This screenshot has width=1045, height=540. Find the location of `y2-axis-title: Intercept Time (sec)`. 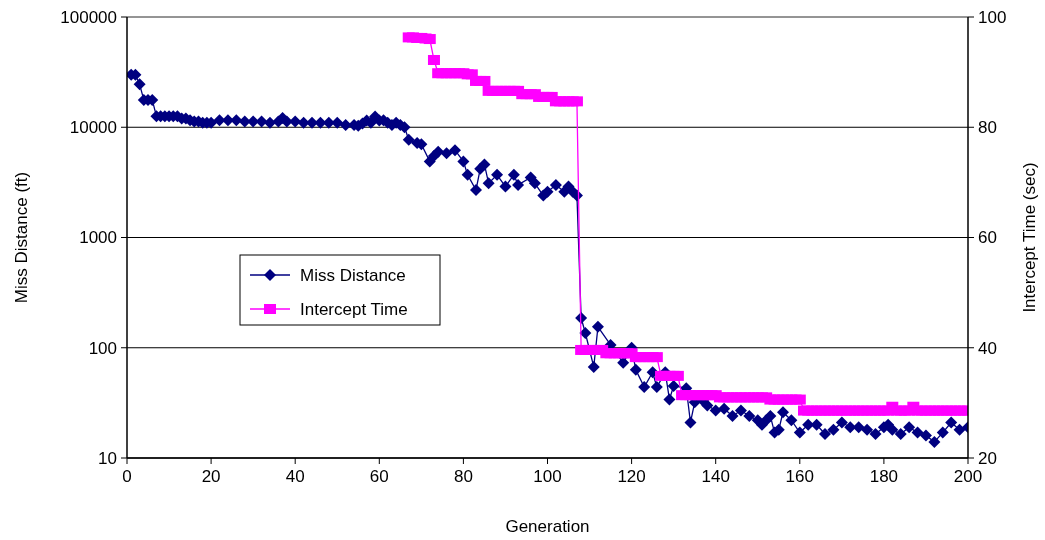

y2-axis-title: Intercept Time (sec) is located at coordinates (1029, 237).